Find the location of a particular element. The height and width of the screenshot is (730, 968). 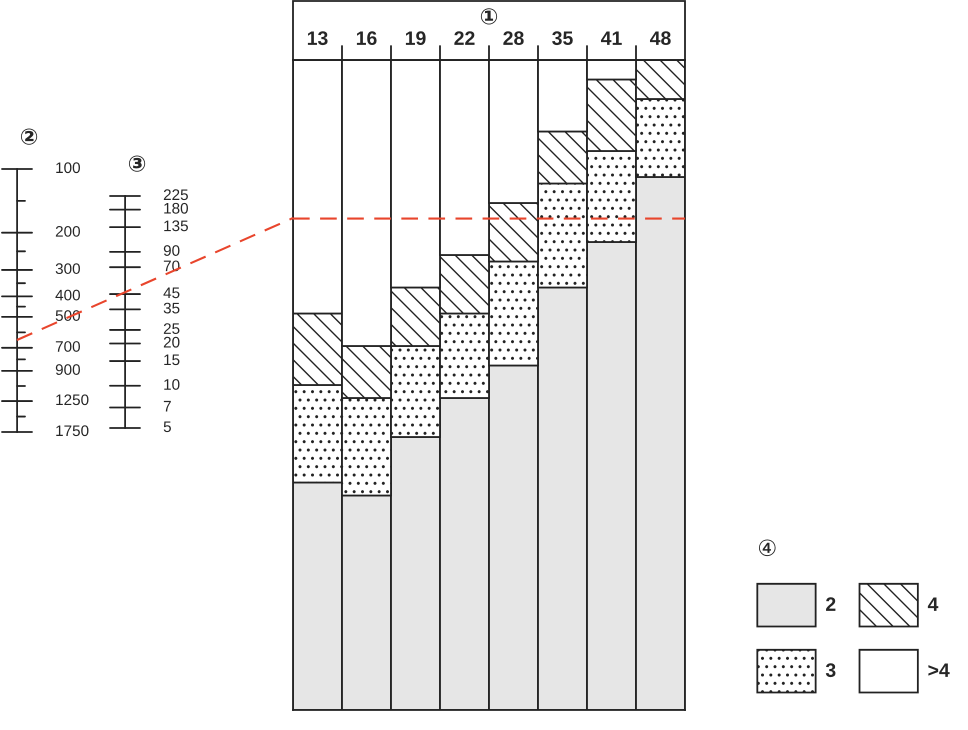

text: 200 is located at coordinates (68, 231).